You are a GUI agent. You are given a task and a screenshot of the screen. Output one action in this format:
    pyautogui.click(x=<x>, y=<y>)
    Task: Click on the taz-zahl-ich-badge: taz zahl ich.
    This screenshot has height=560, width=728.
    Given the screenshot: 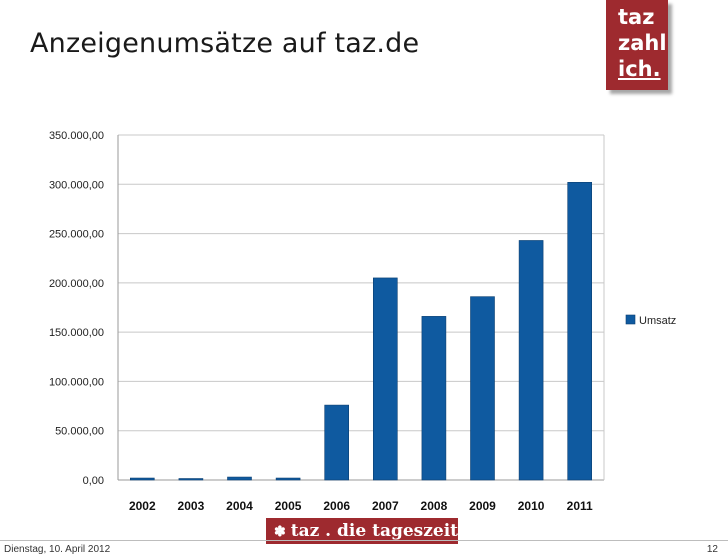 What is the action you would take?
    pyautogui.click(x=637, y=45)
    